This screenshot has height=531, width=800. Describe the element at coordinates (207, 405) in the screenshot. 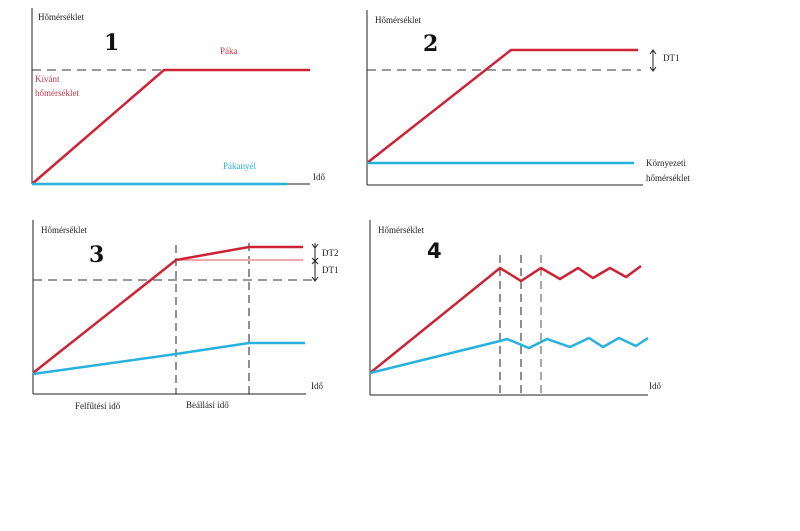

I see `settling-time-label: Beállási idő` at that location.